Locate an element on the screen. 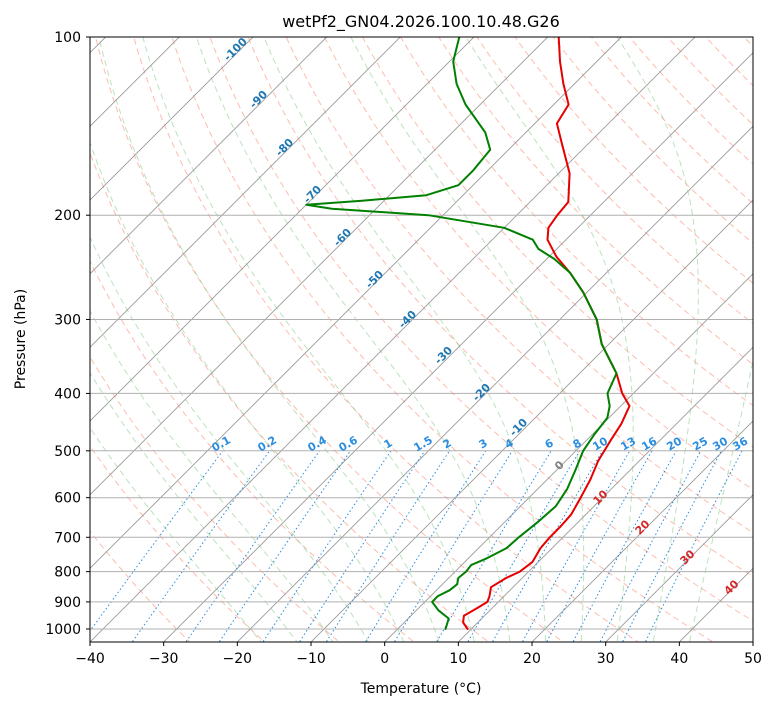 The height and width of the screenshot is (708, 775). y-tick-label: 200 is located at coordinates (67, 216).